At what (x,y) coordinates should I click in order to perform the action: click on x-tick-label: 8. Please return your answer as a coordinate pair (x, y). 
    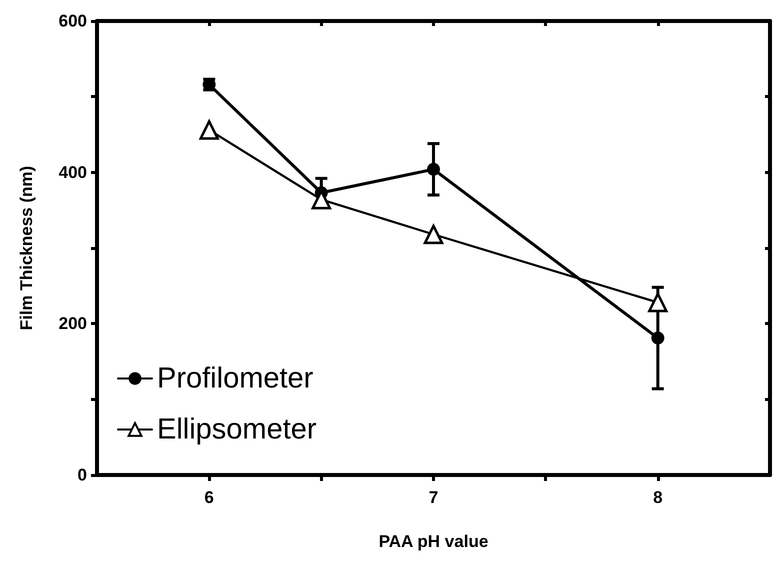
    Looking at the image, I should click on (658, 497).